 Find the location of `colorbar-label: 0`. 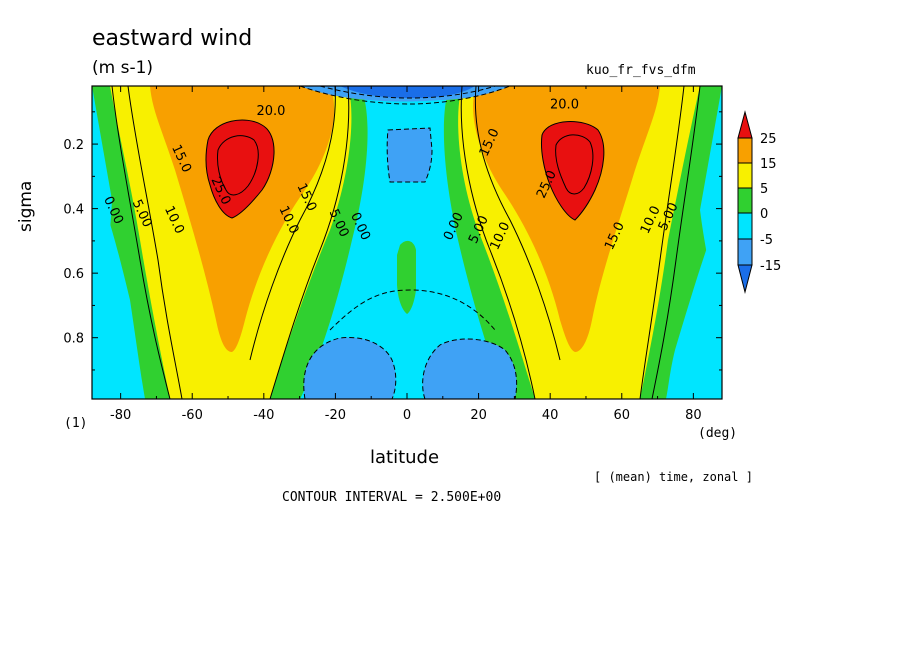

colorbar-label: 0 is located at coordinates (764, 214).